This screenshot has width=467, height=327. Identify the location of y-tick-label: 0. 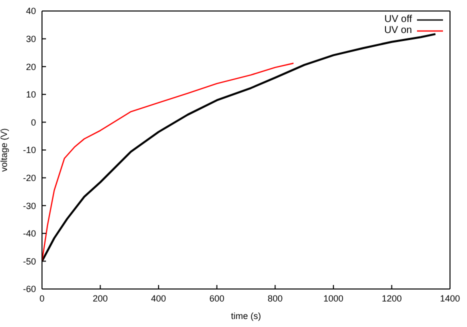
(33, 122).